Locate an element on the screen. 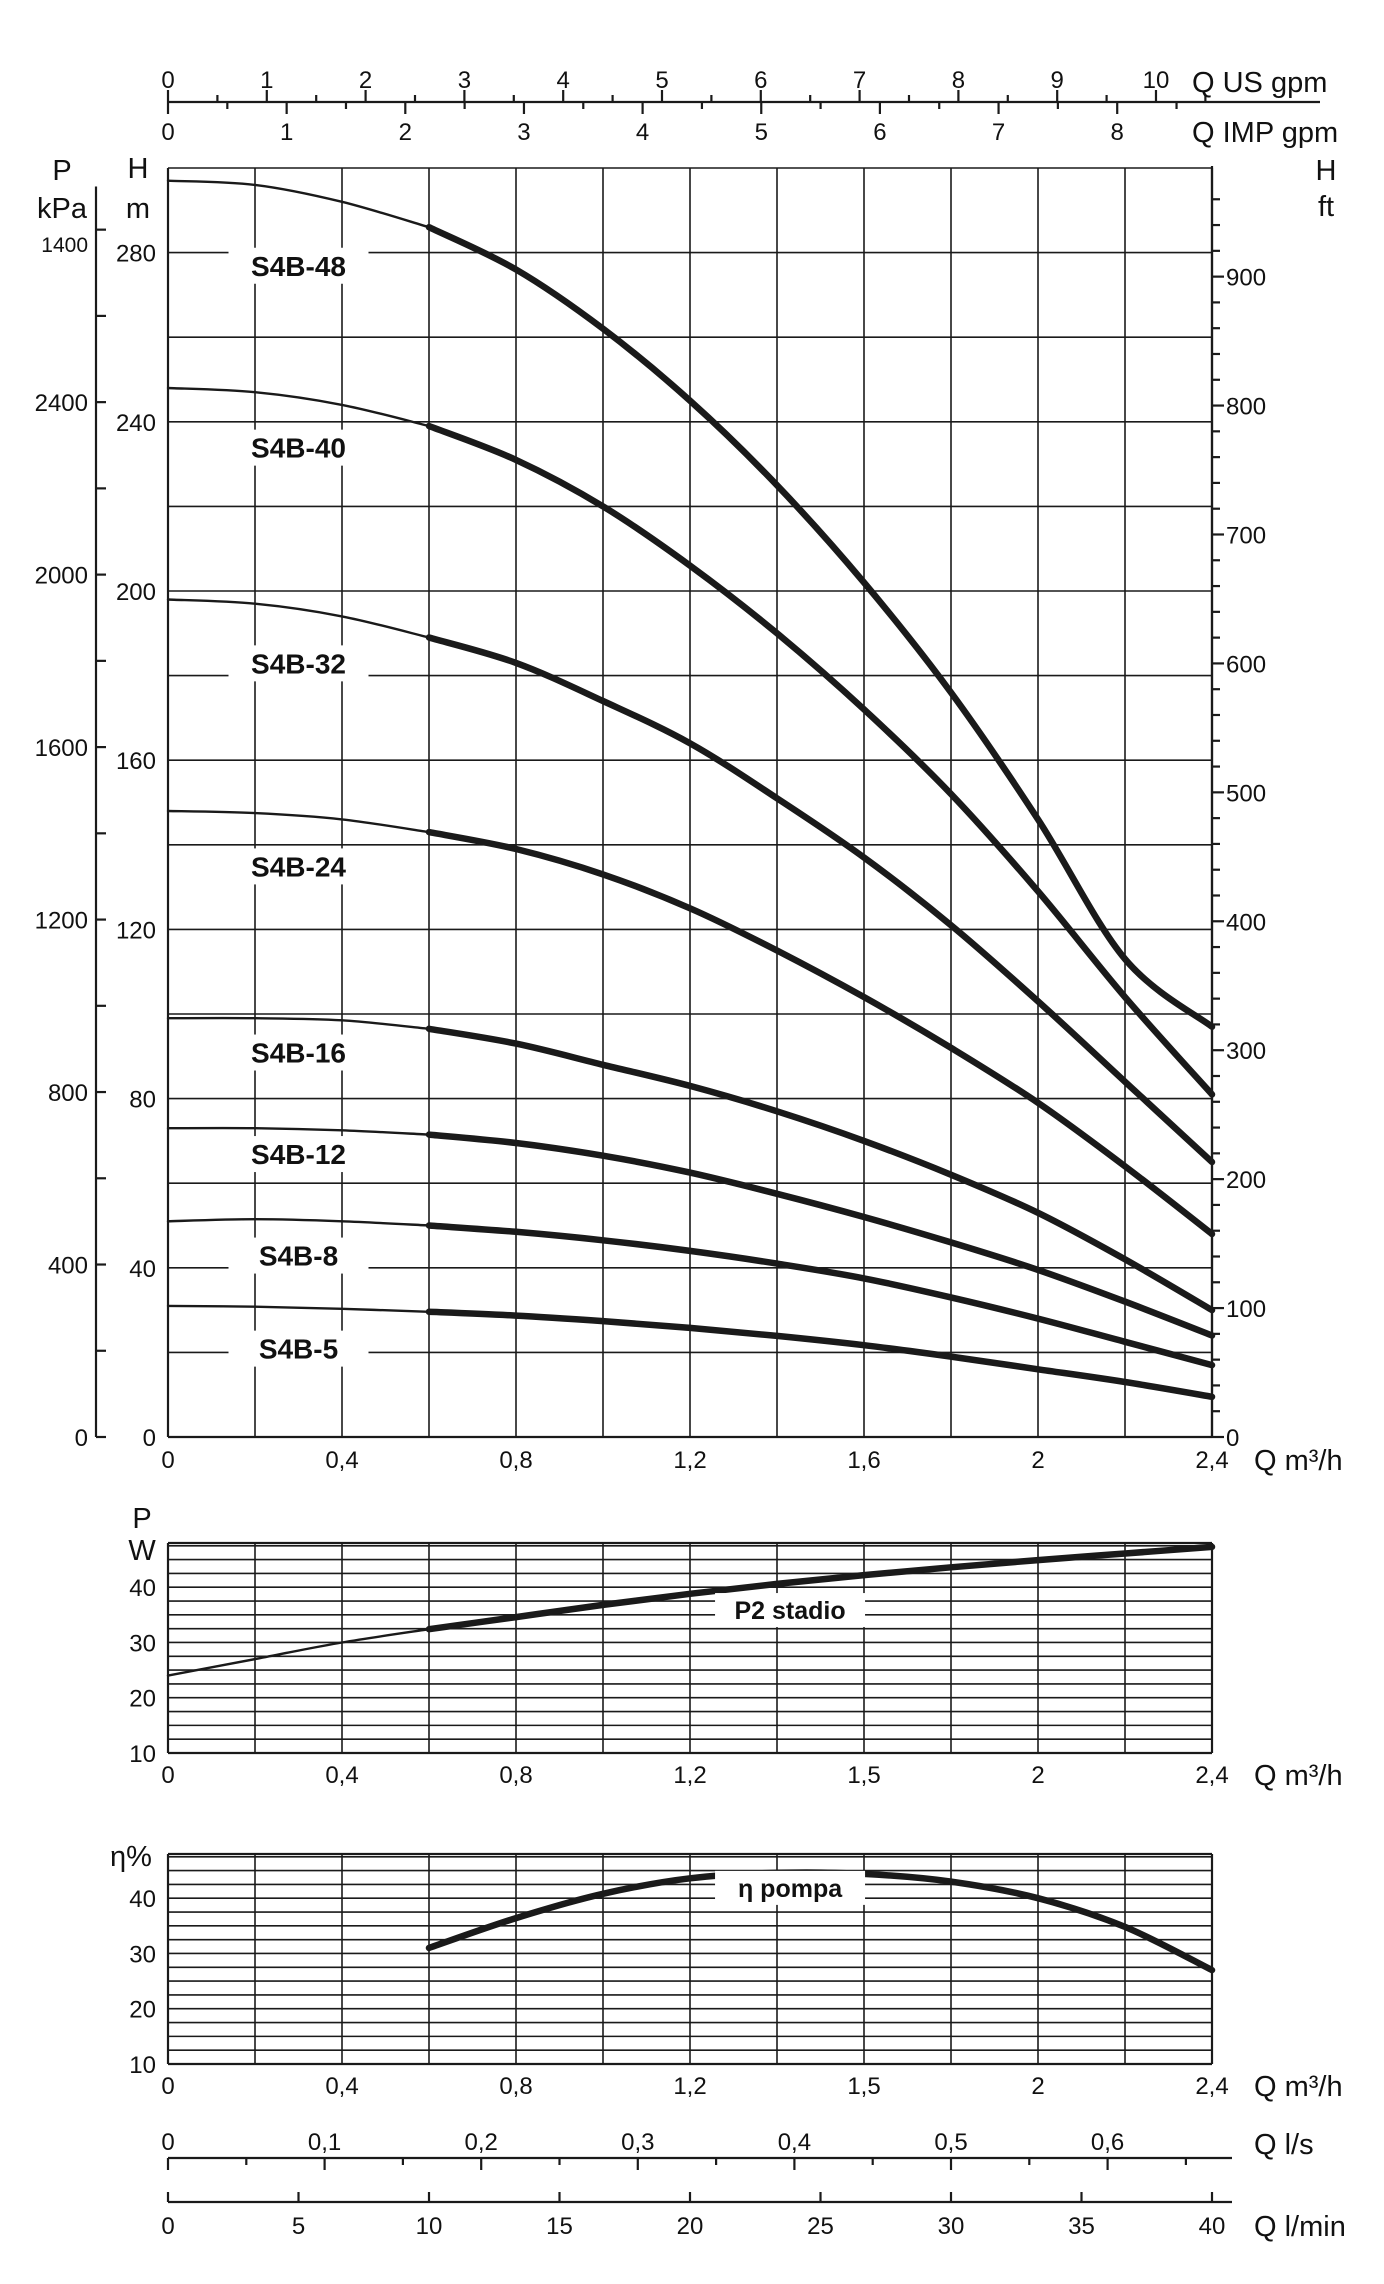 The image size is (1384, 2284). power-x-tick-label: 0 is located at coordinates (167, 1775).